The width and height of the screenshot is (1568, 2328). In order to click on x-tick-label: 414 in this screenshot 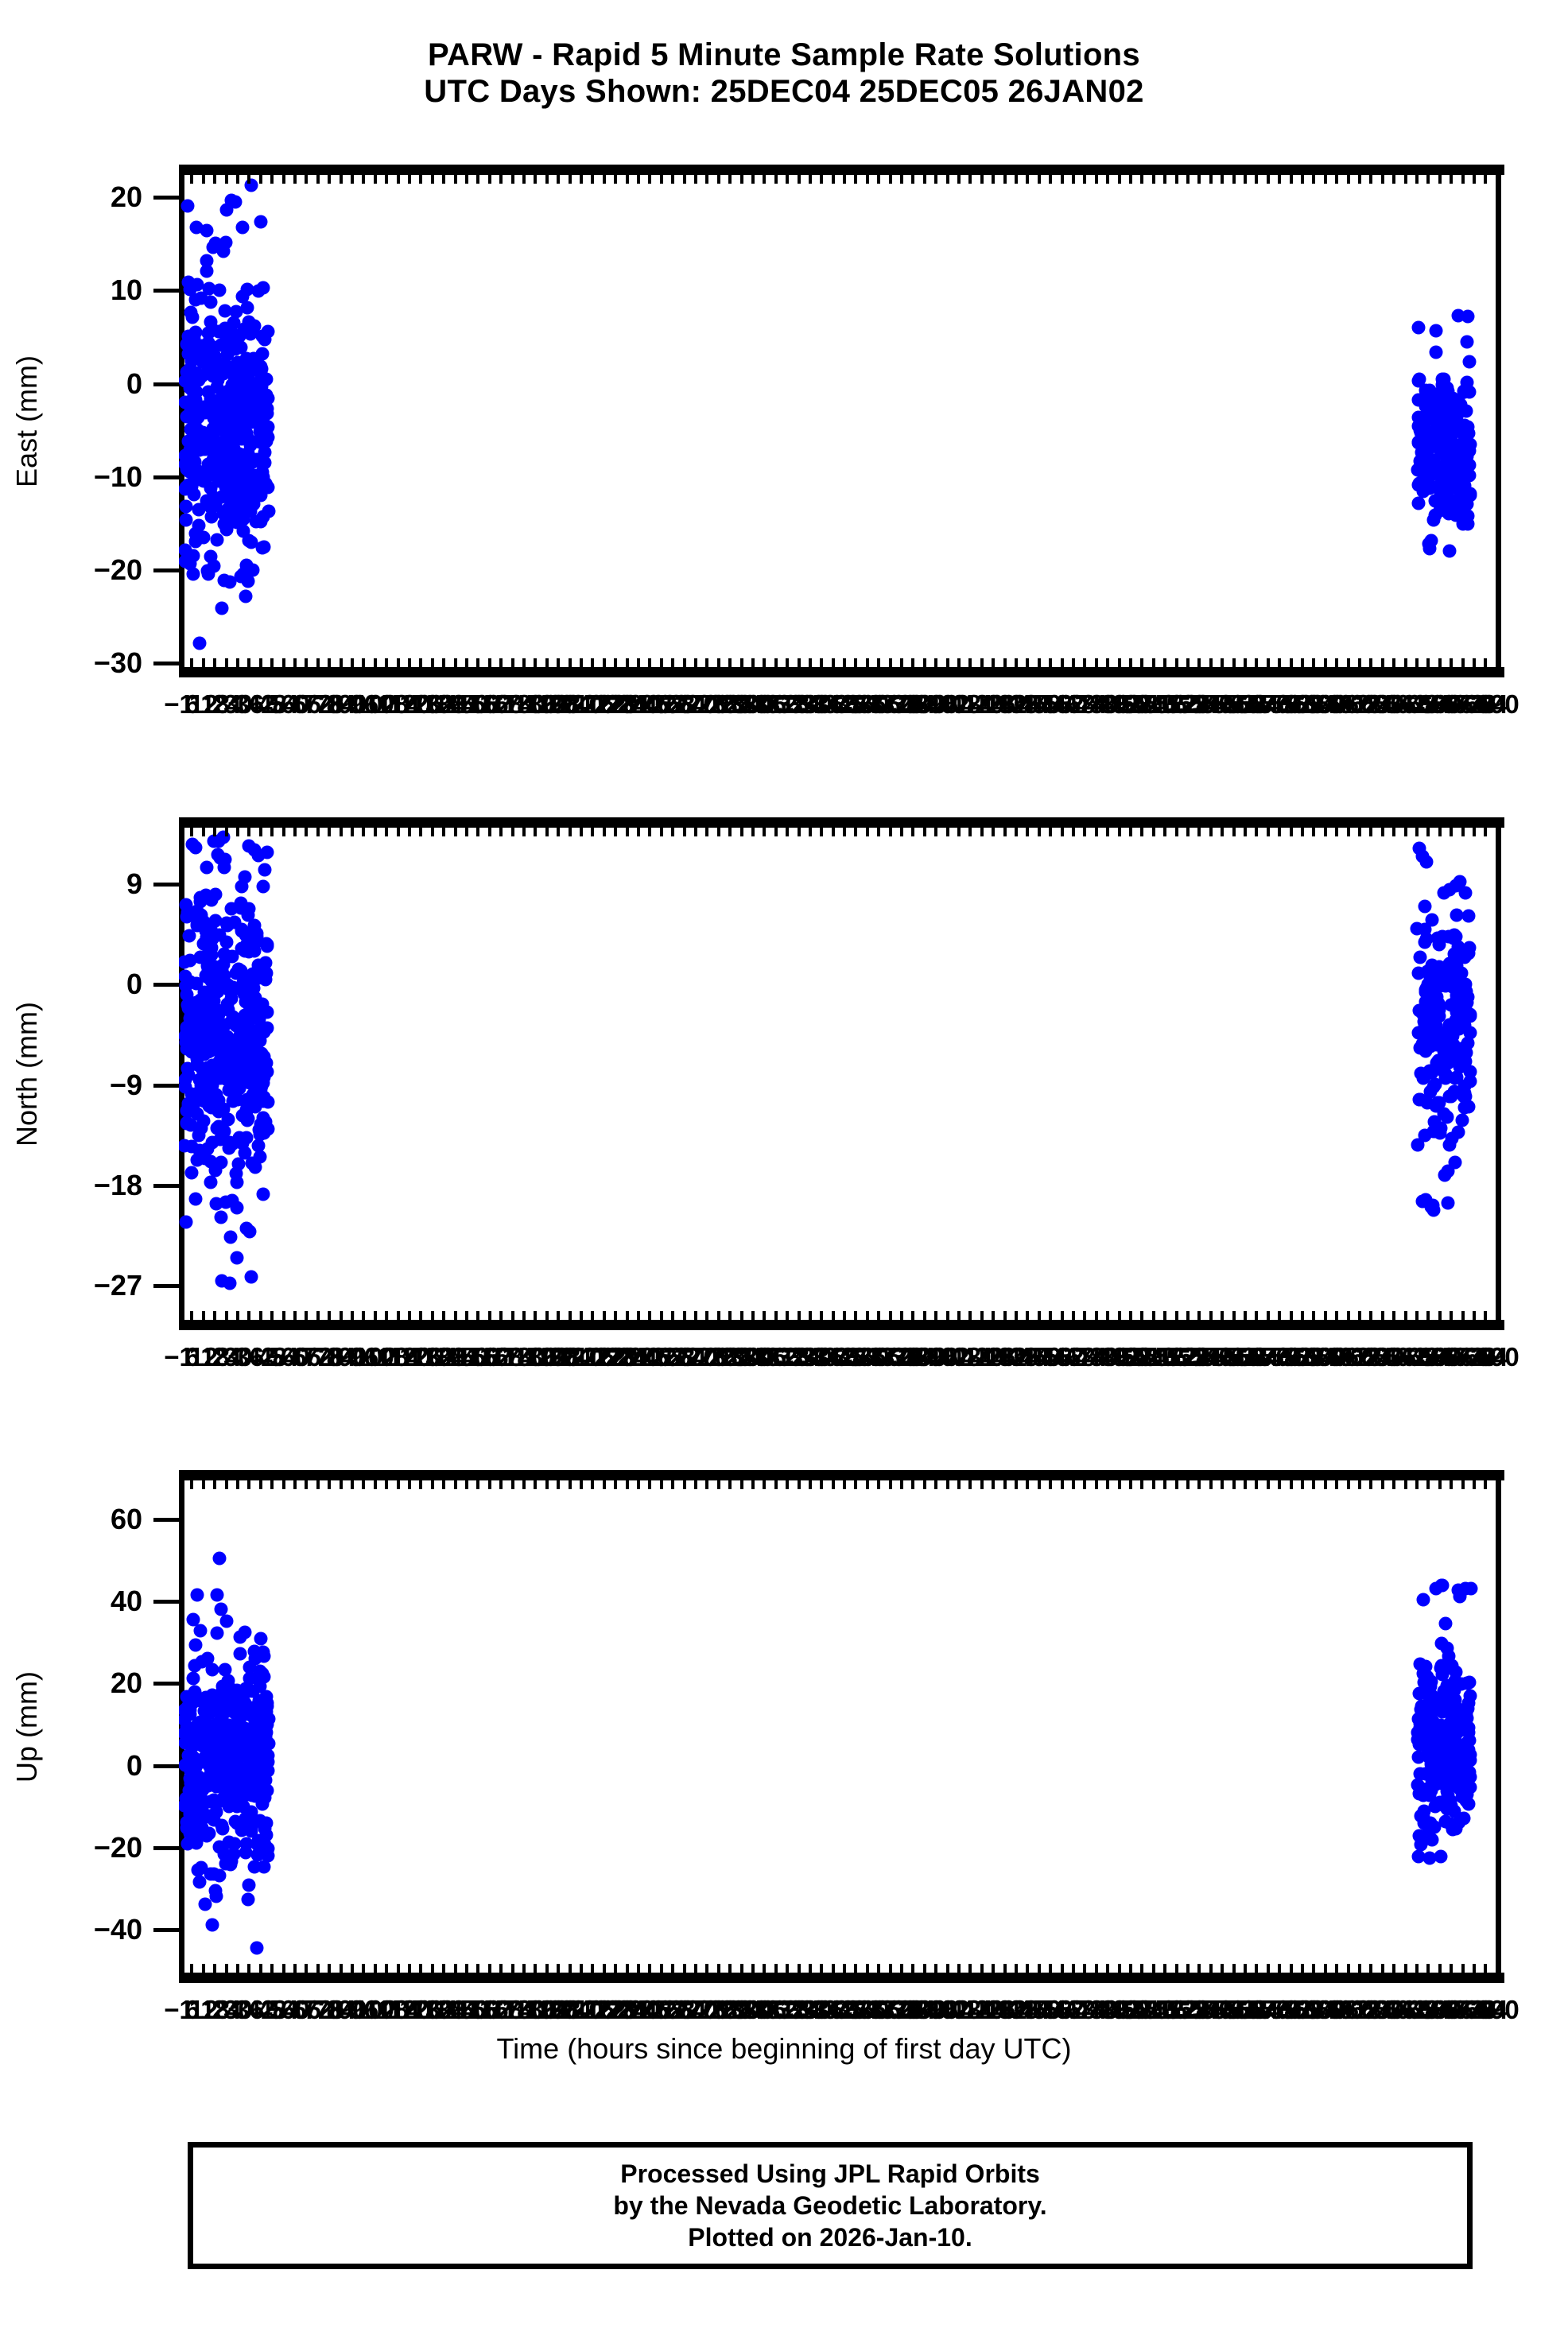, I will do `click(971, 704)`.